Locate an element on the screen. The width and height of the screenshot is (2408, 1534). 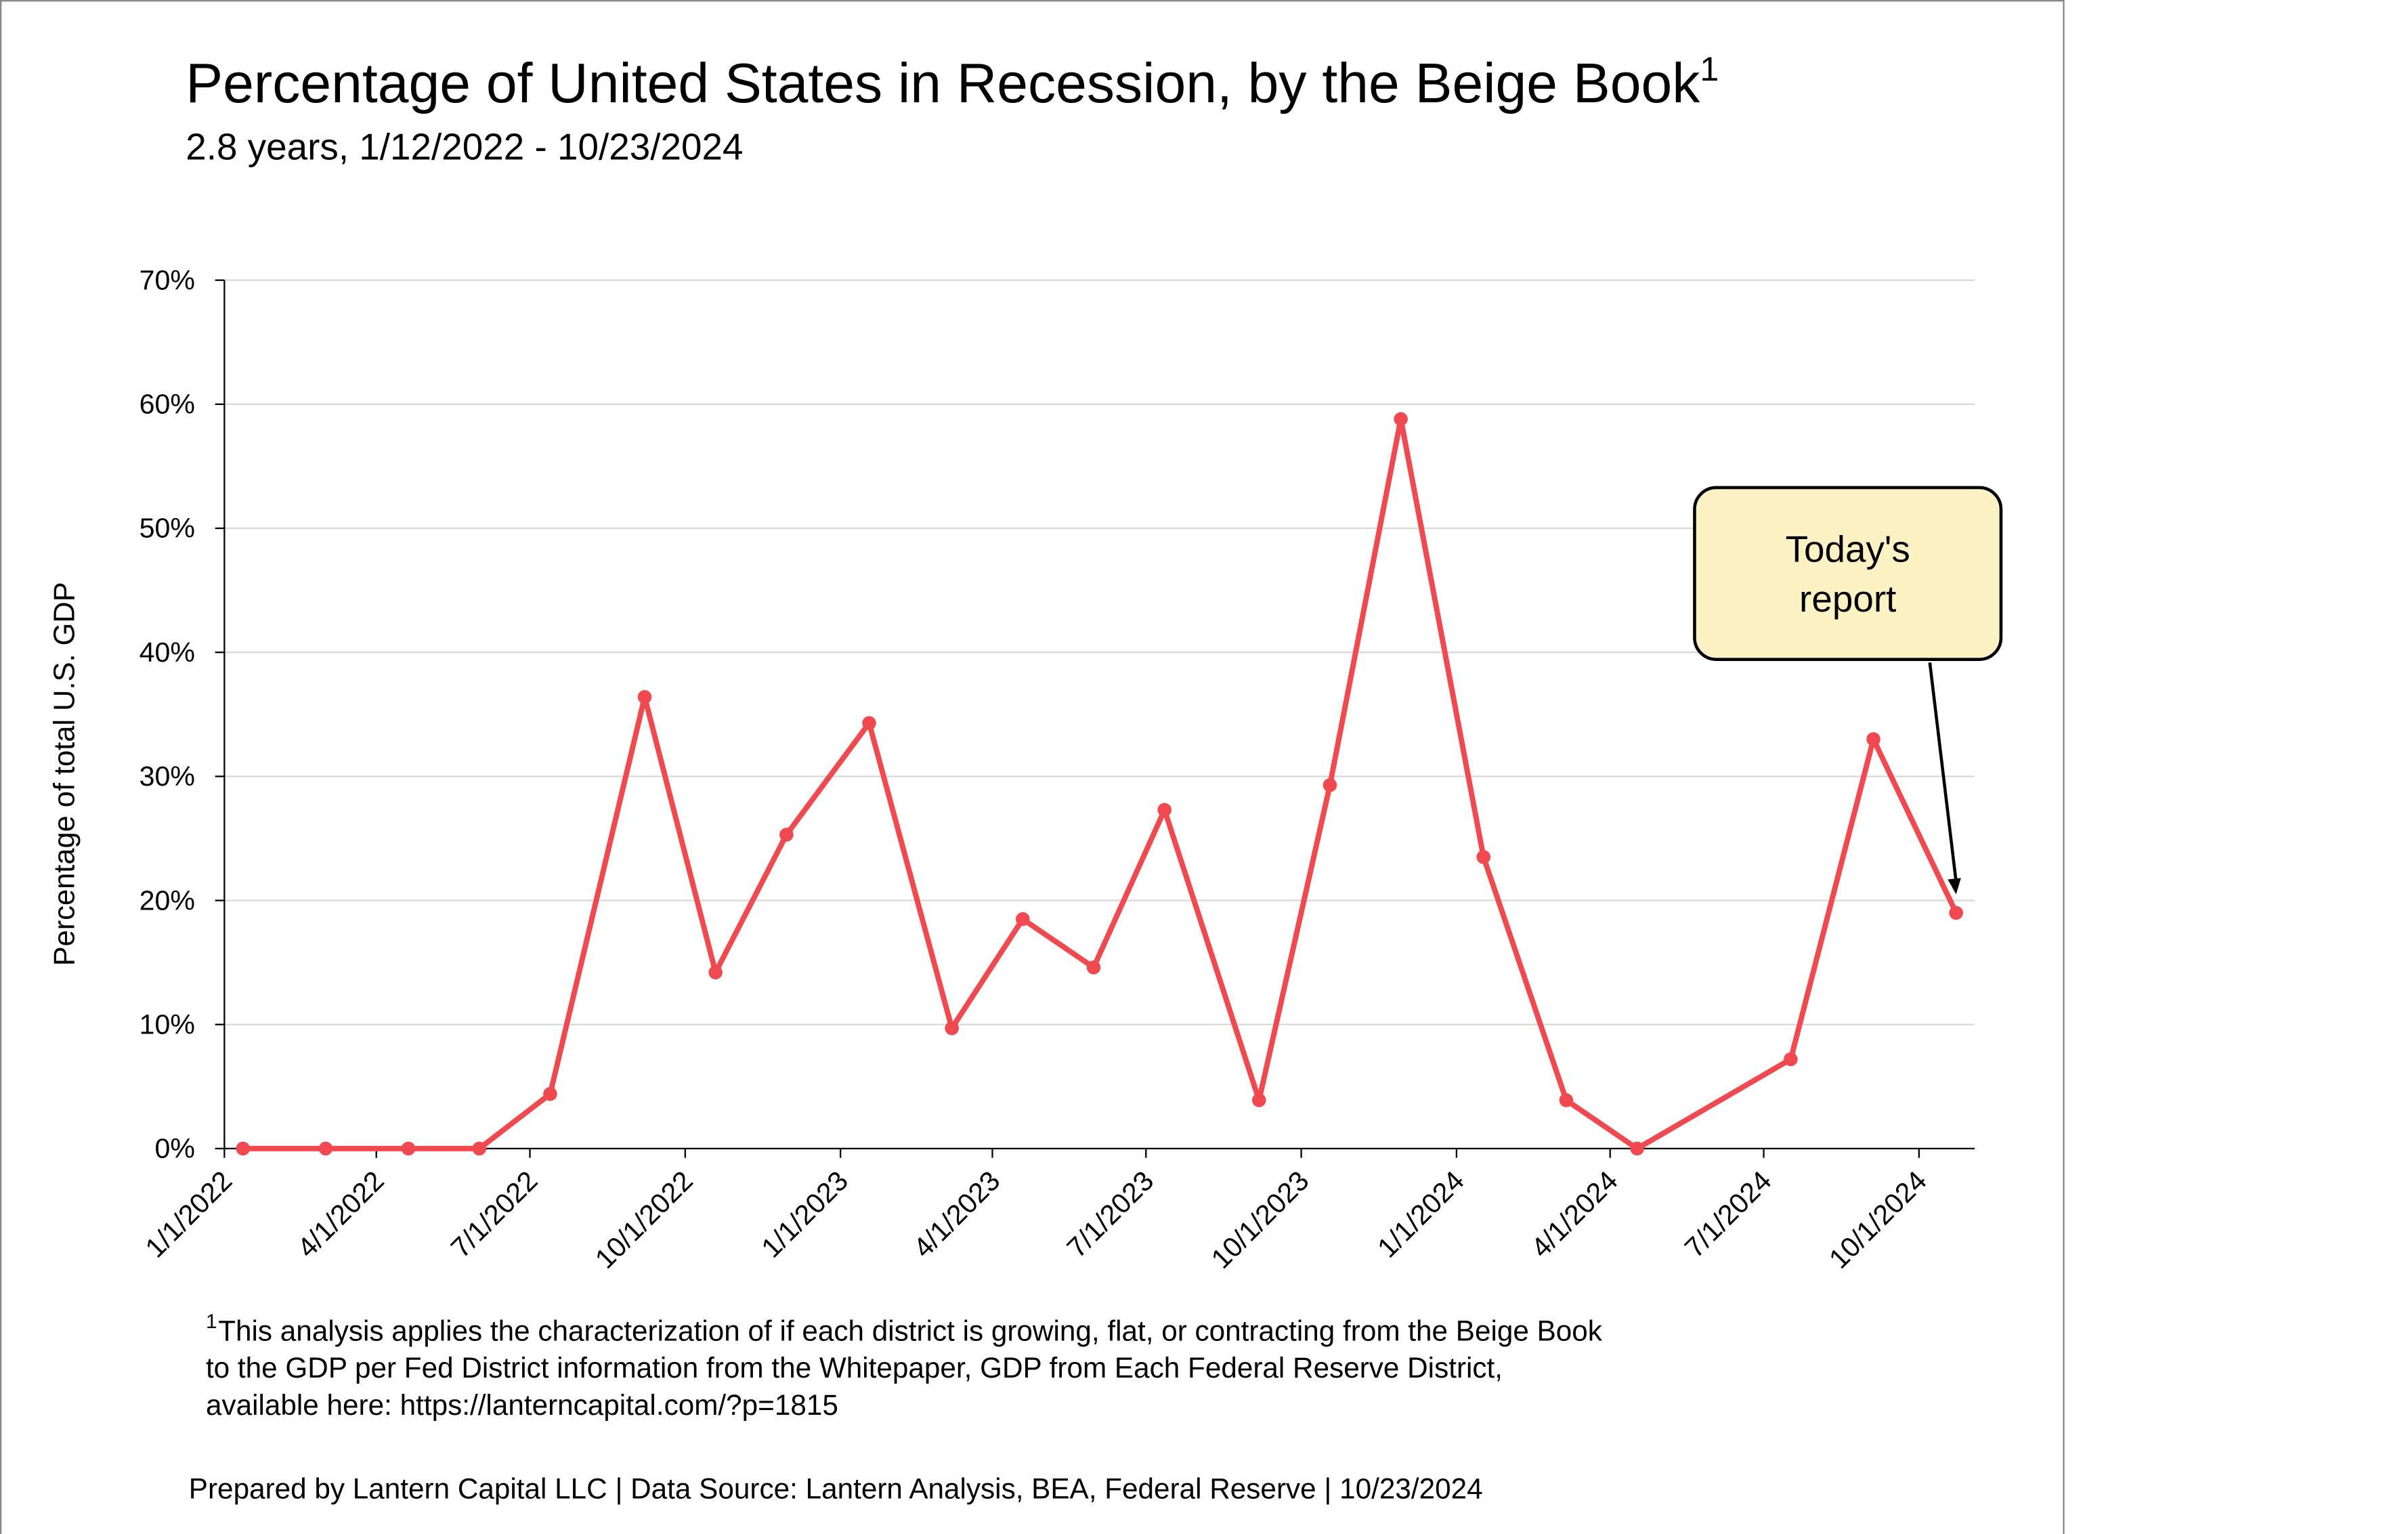
y-tick-label: 60% is located at coordinates (167, 404).